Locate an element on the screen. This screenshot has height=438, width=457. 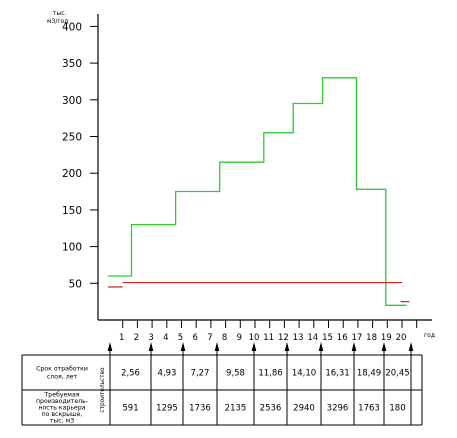
x-tick-label: 9 is located at coordinates (239, 338).